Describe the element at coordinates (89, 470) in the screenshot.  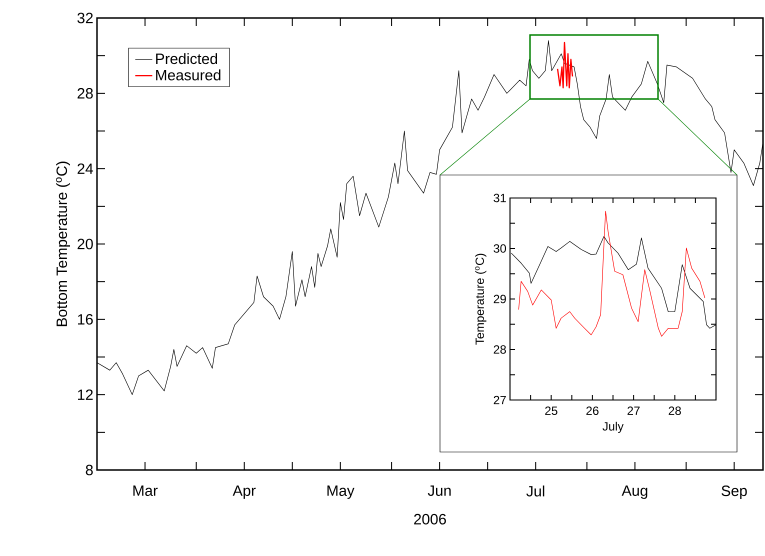
I see `y-tick-label: 8` at that location.